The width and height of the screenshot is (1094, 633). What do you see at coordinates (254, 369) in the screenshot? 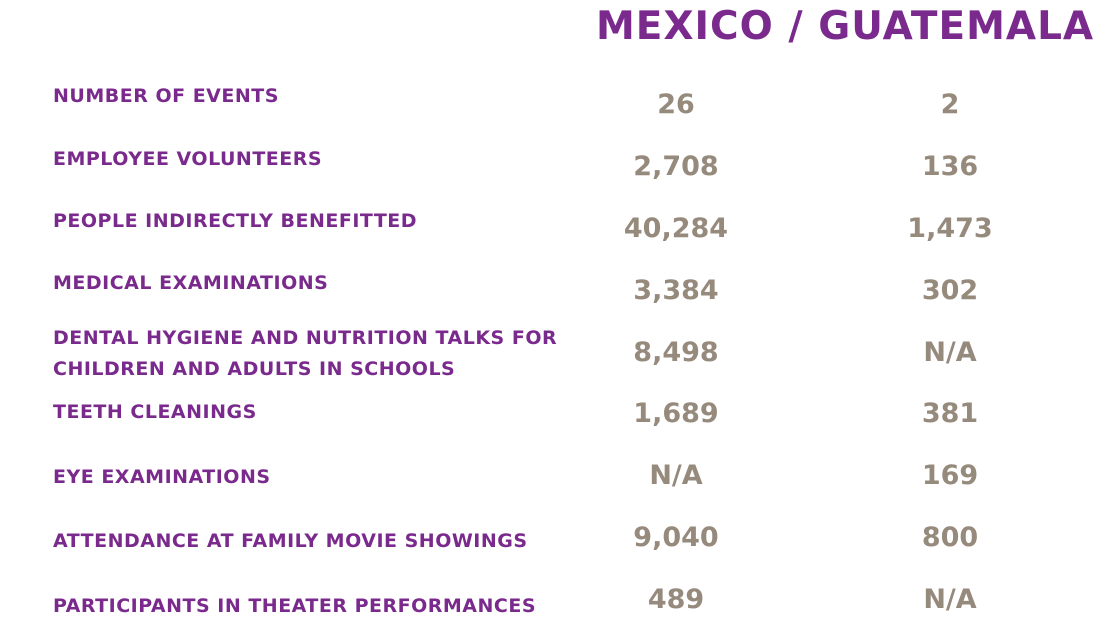
I see `row-label-dental-hygiene-talks-line2: CHILDREN AND ADULTS IN SCHOOLS` at bounding box center [254, 369].